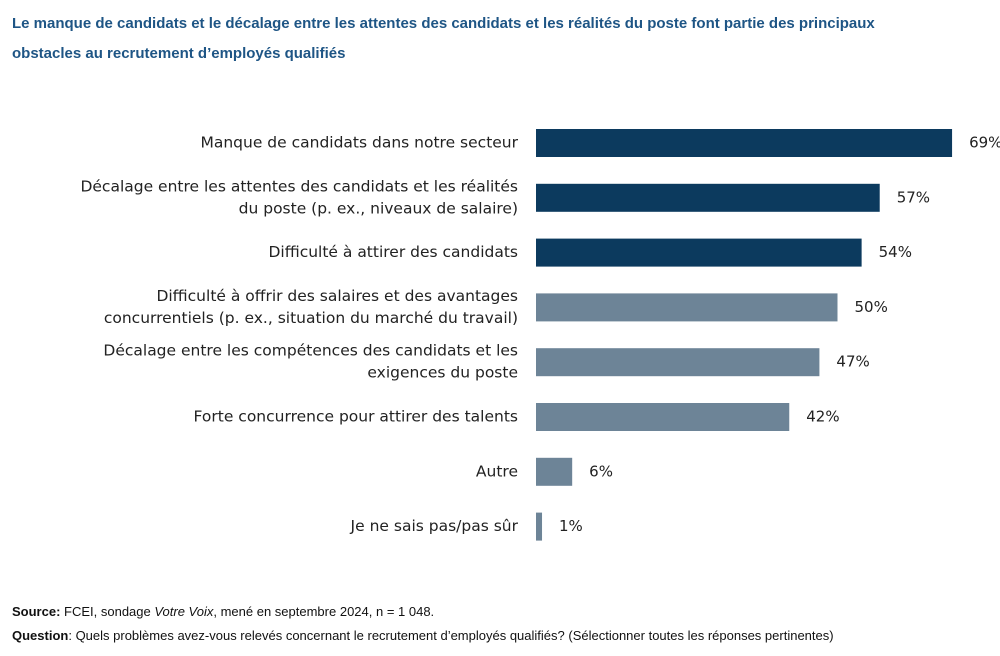  What do you see at coordinates (871, 307) in the screenshot?
I see `value-label: 50%` at bounding box center [871, 307].